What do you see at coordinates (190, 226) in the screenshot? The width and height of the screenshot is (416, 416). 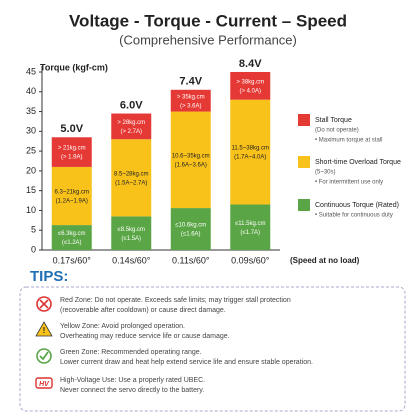 I see `segment-label: ≤10.6kg.cm` at bounding box center [190, 226].